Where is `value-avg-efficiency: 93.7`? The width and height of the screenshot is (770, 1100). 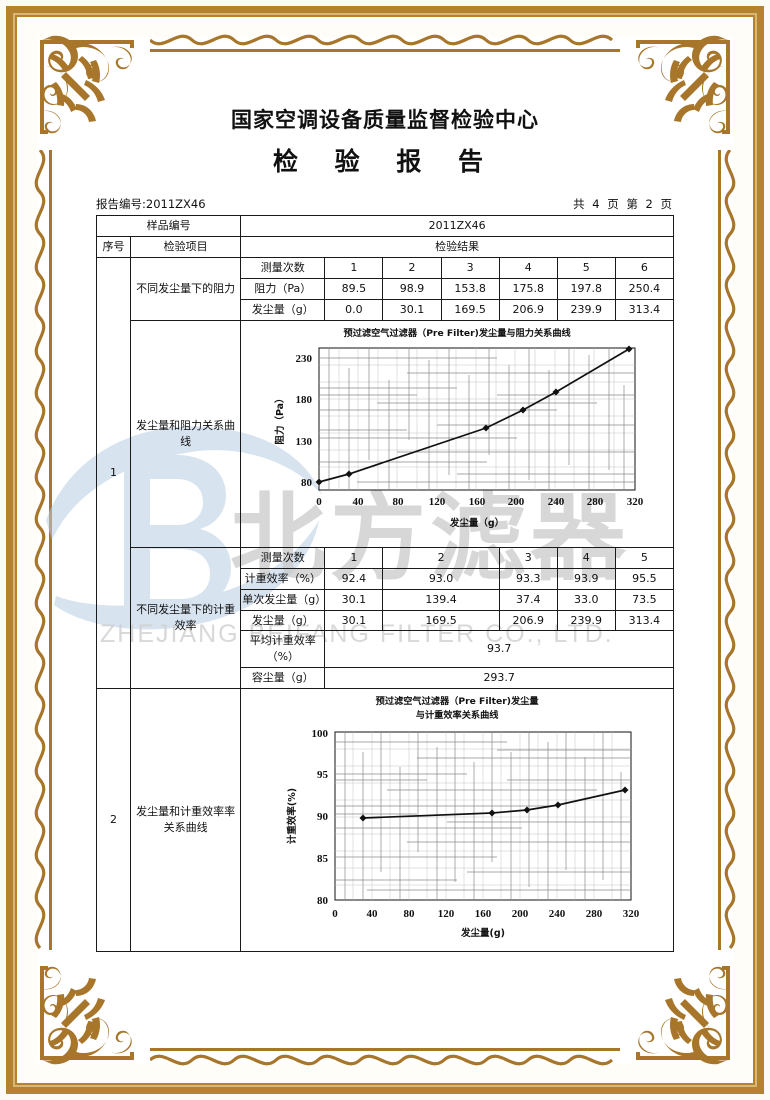
value-avg-efficiency: 93.7 is located at coordinates (499, 649).